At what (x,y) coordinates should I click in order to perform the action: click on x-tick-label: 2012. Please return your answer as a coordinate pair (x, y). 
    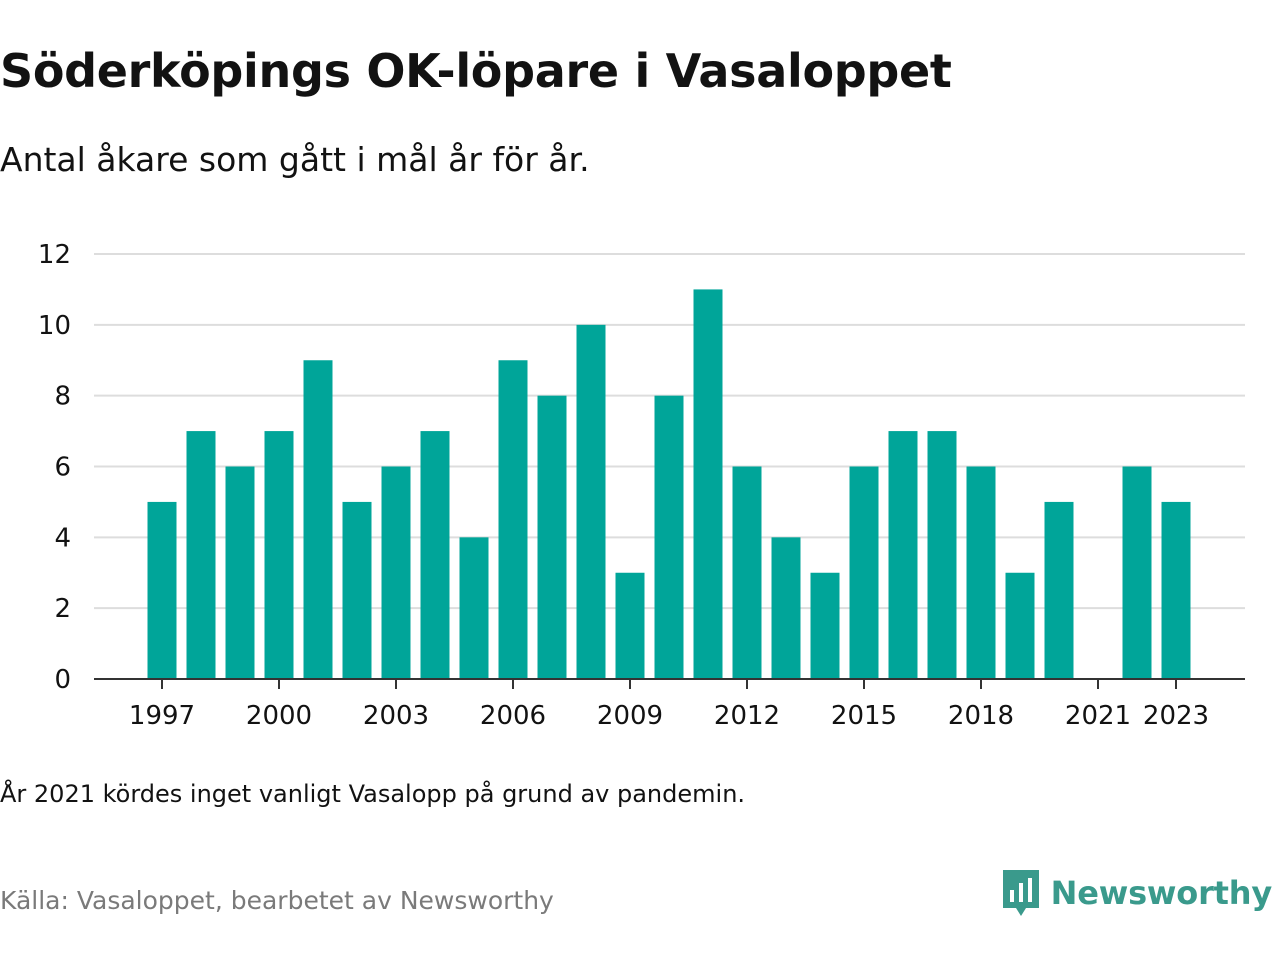
    Looking at the image, I should click on (747, 716).